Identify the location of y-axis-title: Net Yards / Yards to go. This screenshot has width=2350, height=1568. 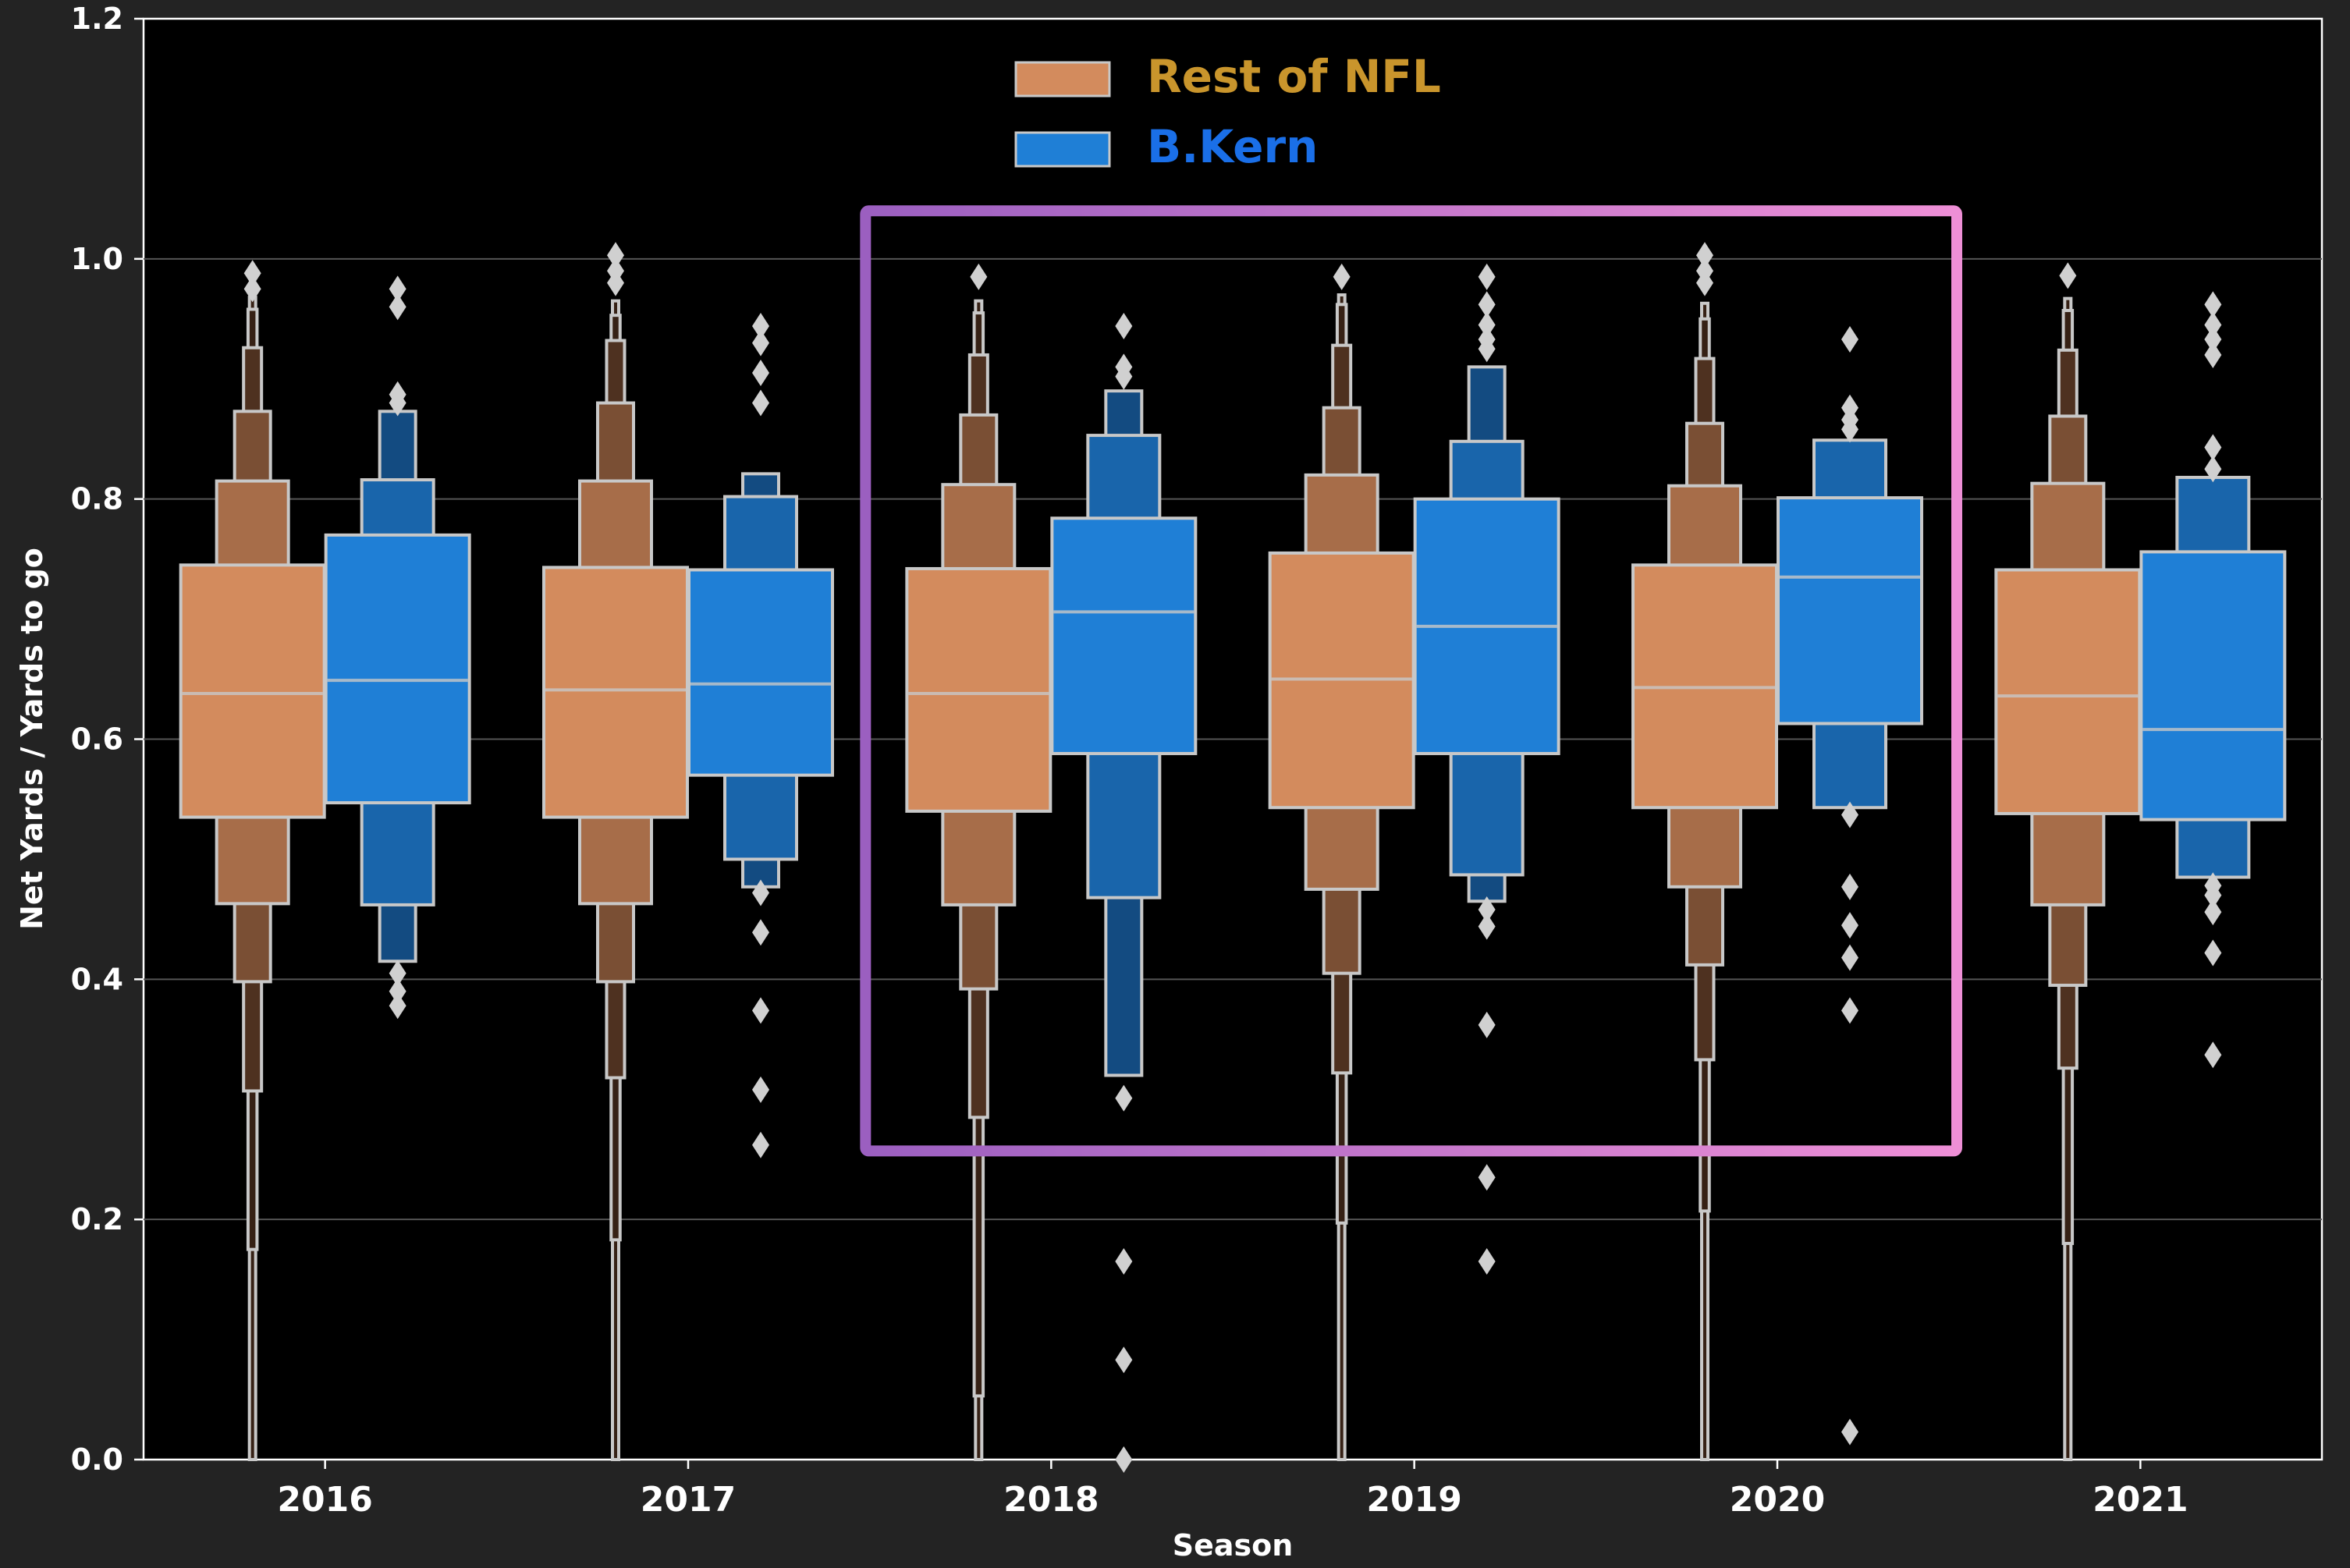
(32, 739).